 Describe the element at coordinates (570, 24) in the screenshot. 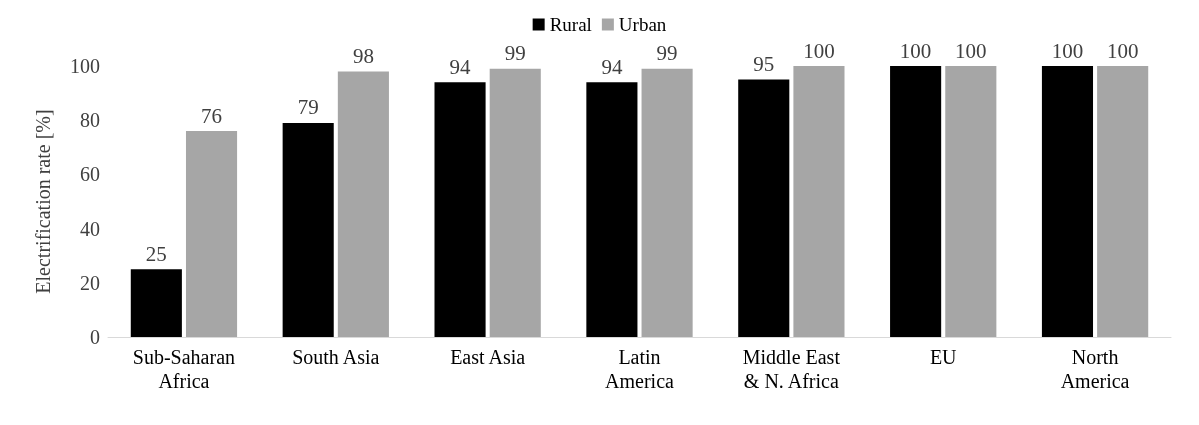

I see `legend-label: Rural` at that location.